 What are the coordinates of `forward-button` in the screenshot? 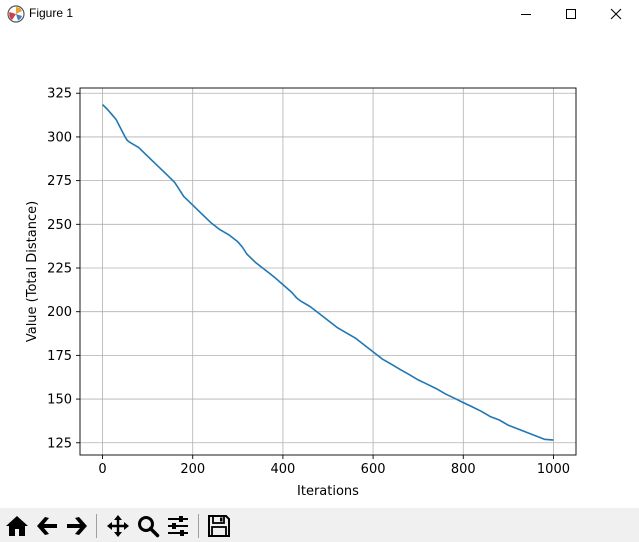 It's located at (77, 526).